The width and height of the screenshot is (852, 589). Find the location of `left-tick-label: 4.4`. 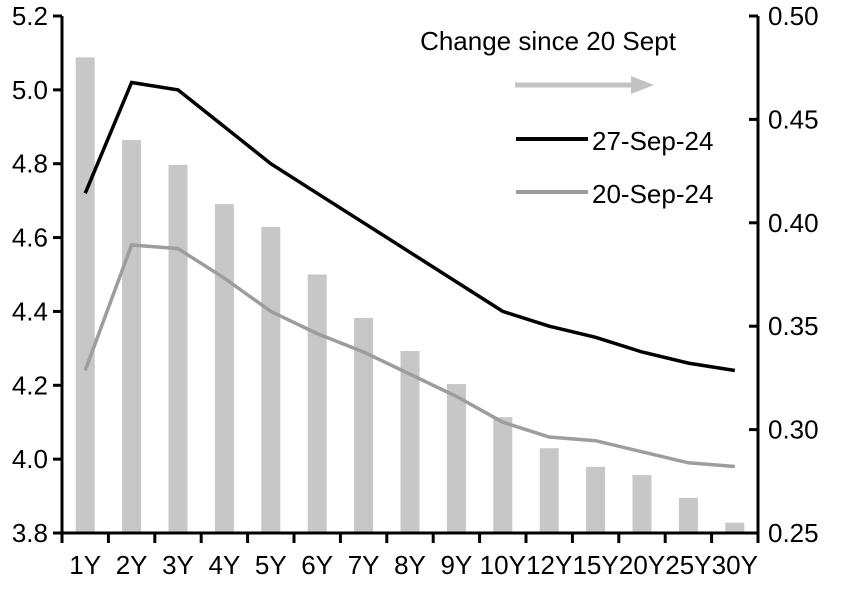

left-tick-label: 4.4 is located at coordinates (30, 311).